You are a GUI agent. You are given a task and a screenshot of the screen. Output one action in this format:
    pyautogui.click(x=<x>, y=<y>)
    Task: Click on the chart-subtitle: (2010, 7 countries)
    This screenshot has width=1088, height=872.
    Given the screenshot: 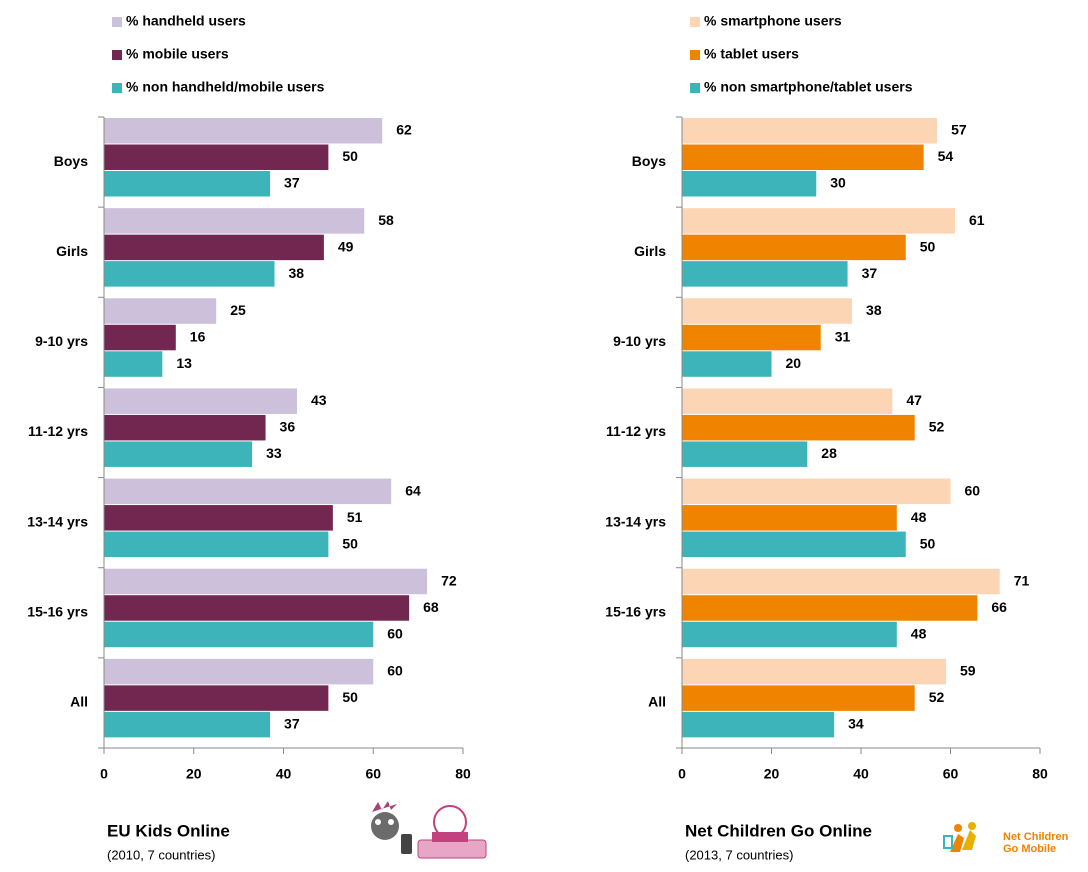 What is the action you would take?
    pyautogui.click(x=161, y=854)
    